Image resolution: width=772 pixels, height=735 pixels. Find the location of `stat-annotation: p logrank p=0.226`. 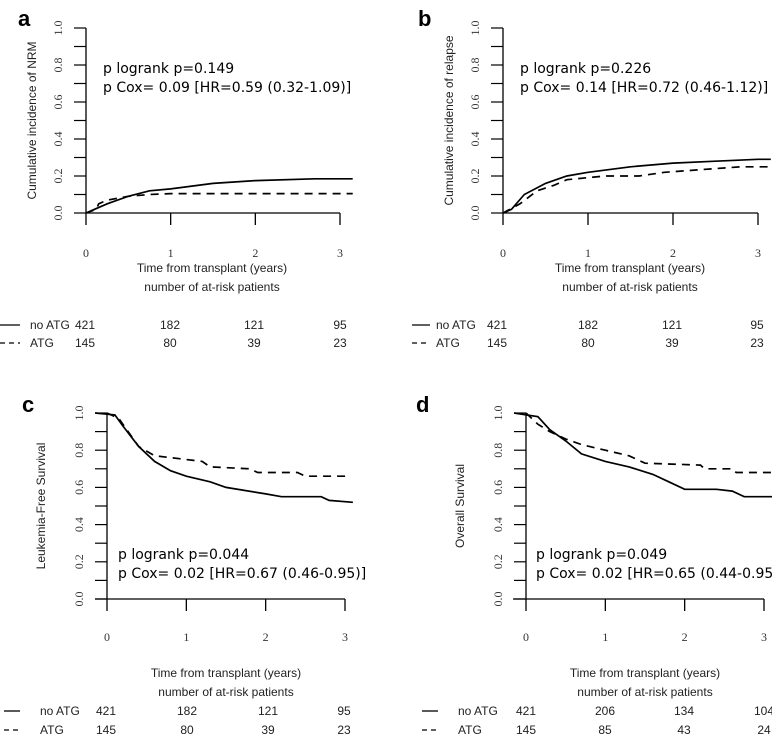

stat-annotation: p logrank p=0.226 is located at coordinates (585, 69).